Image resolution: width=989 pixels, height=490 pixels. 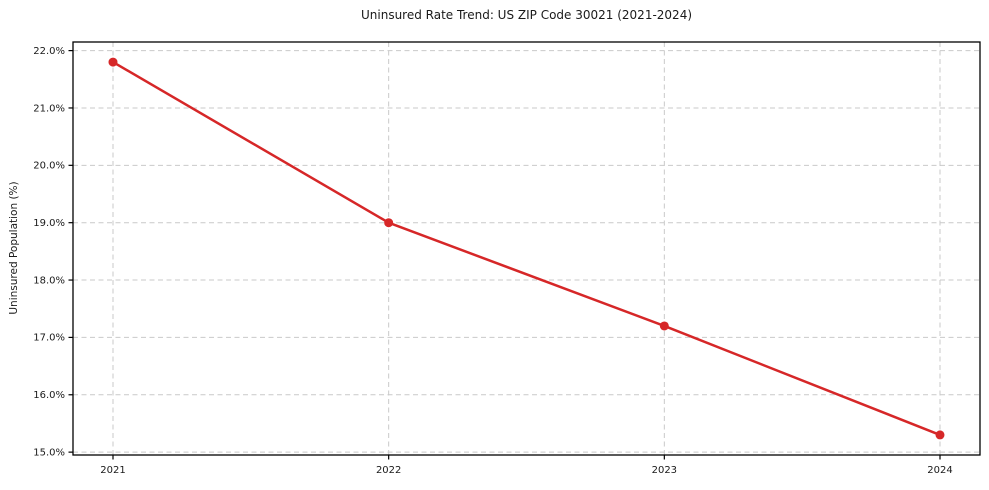 What do you see at coordinates (112, 470) in the screenshot?
I see `x-tick-label: 2021` at bounding box center [112, 470].